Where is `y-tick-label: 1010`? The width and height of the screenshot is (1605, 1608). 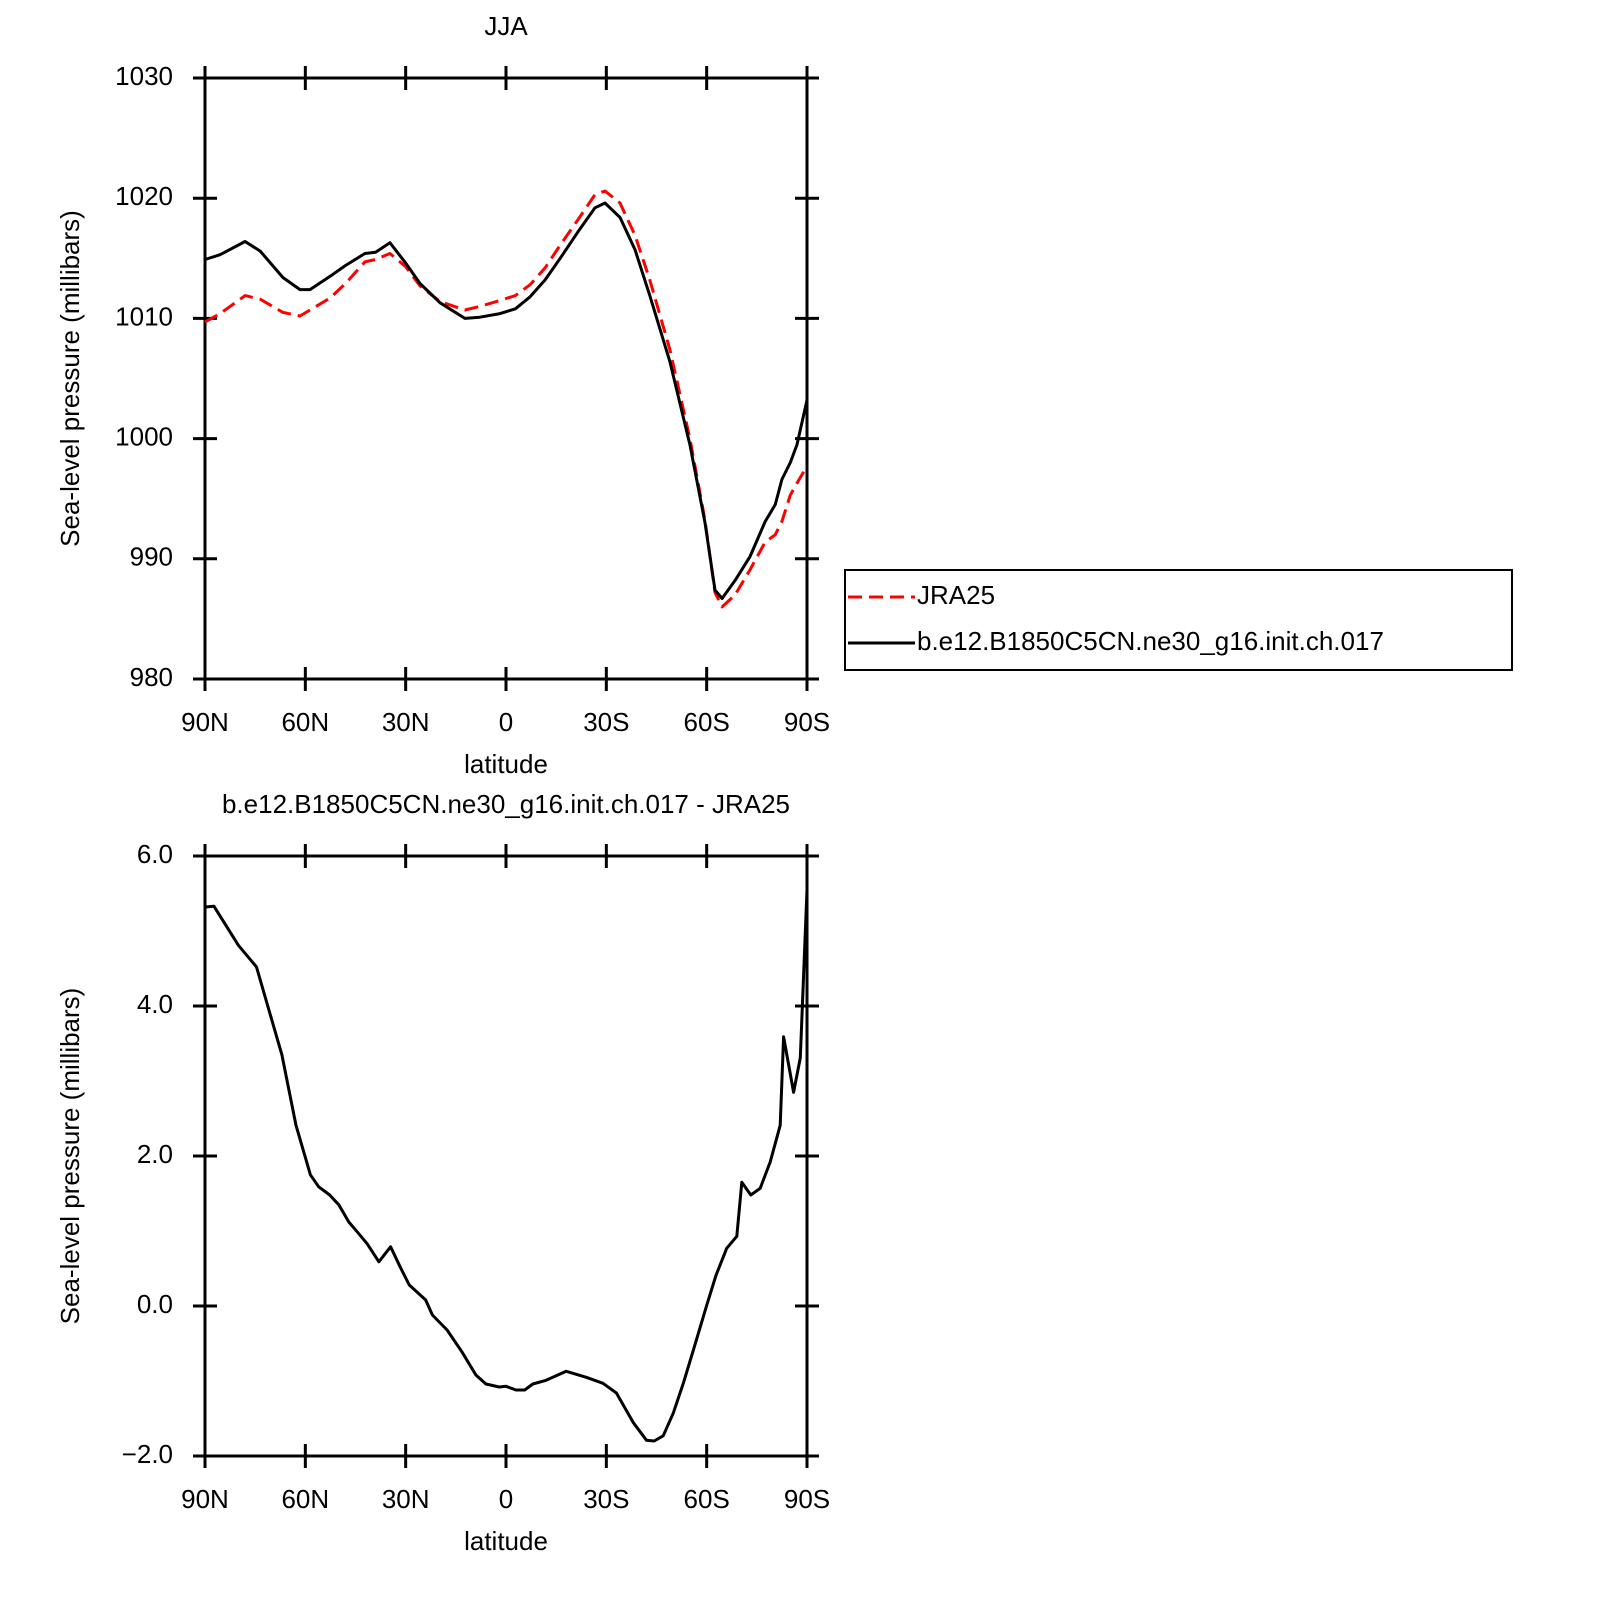
y-tick-label: 1010 is located at coordinates (144, 316).